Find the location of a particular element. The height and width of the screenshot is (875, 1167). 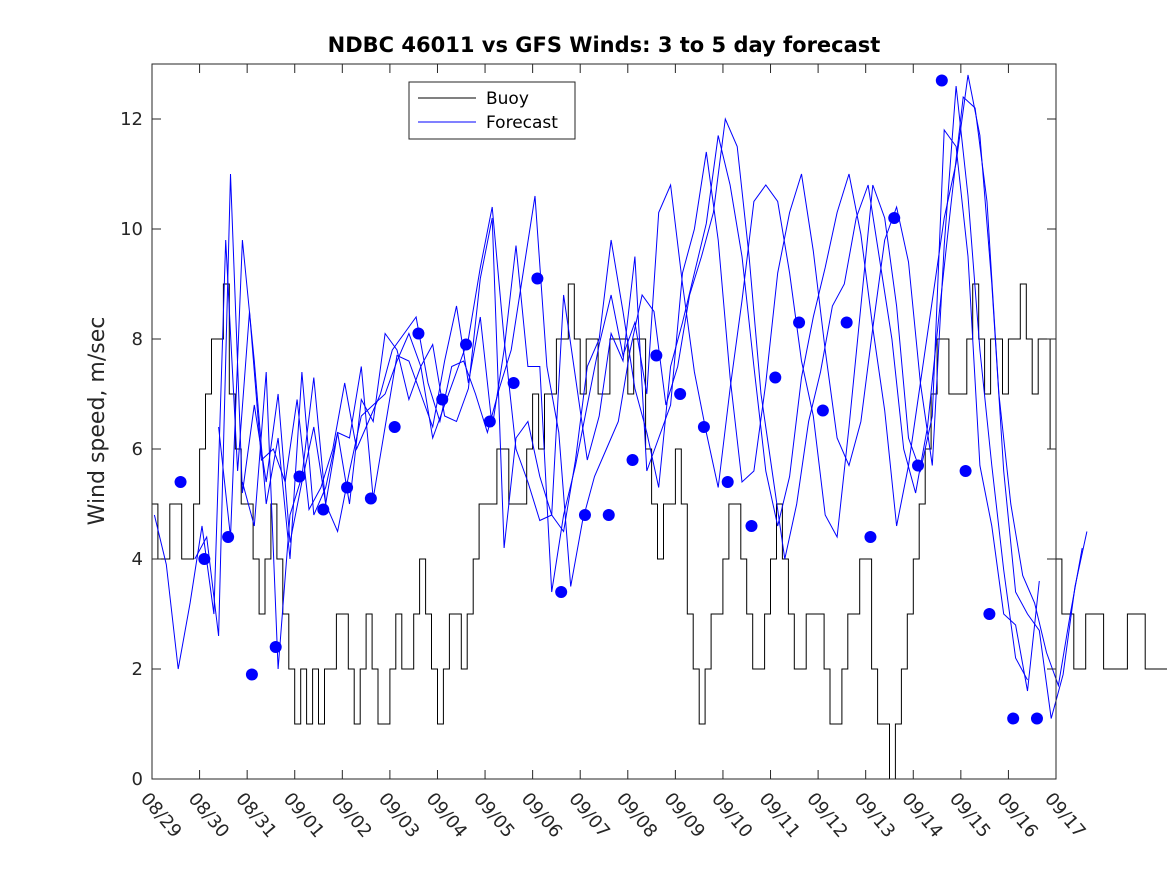

legend-box is located at coordinates (492, 110).